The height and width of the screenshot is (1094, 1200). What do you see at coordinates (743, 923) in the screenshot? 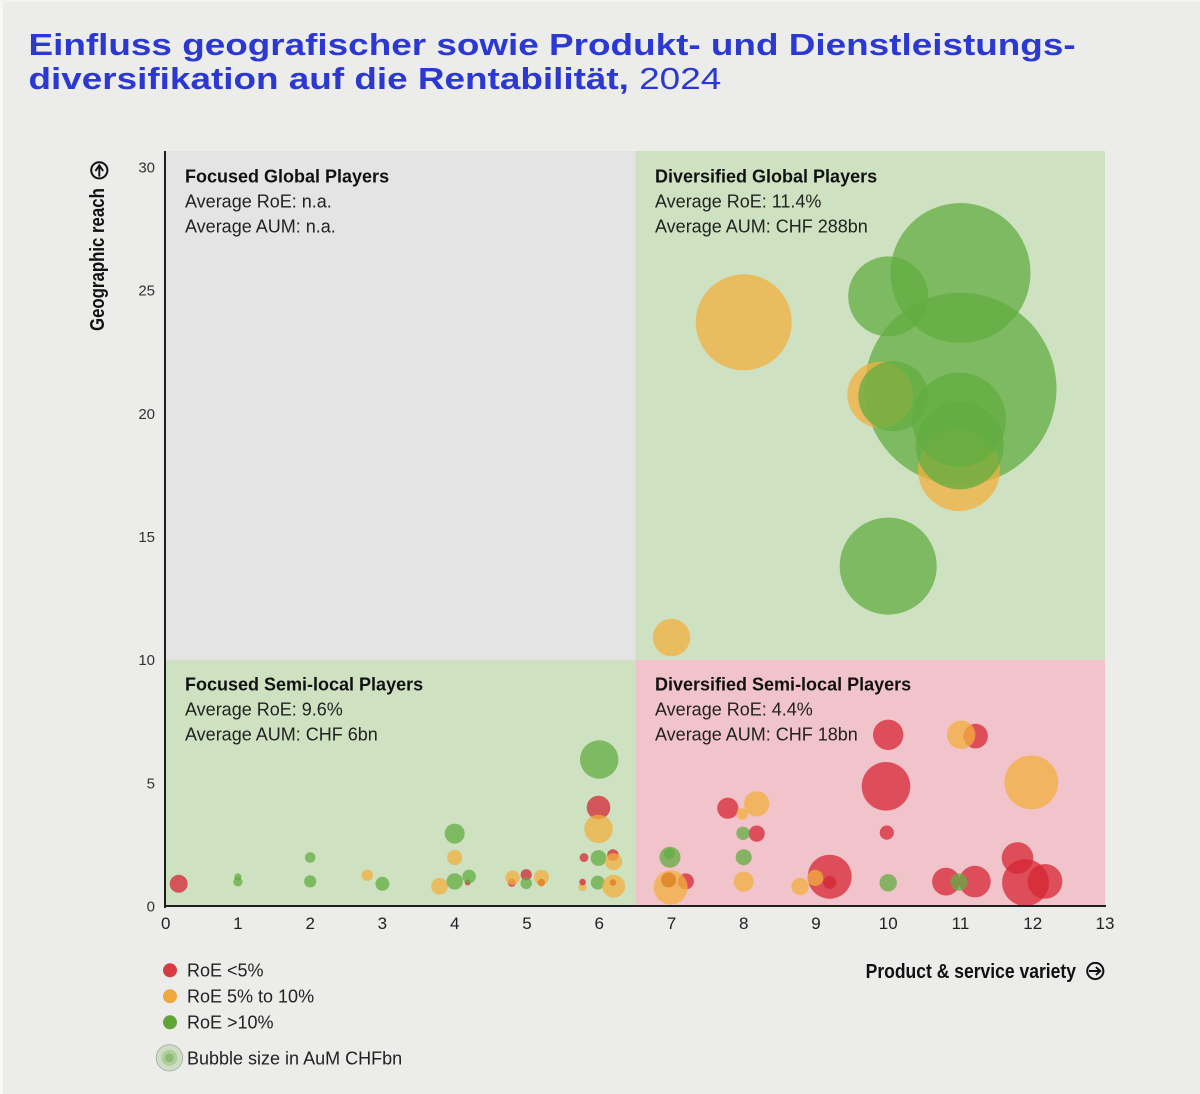
I see `svg-text: 8` at bounding box center [743, 923].